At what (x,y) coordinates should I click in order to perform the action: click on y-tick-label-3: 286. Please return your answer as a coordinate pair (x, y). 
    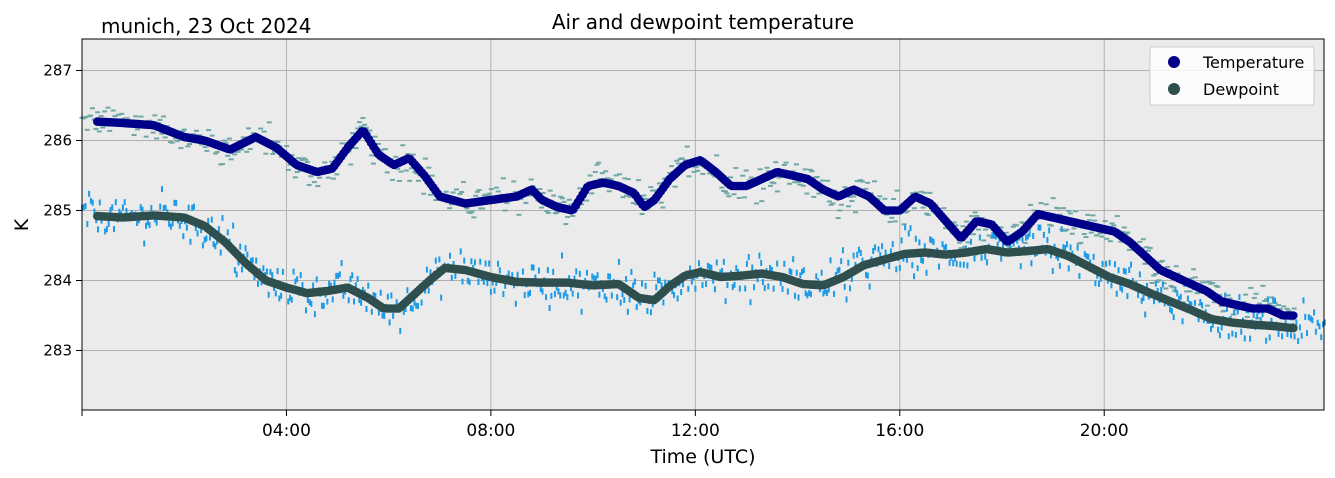
    Looking at the image, I should click on (57, 141).